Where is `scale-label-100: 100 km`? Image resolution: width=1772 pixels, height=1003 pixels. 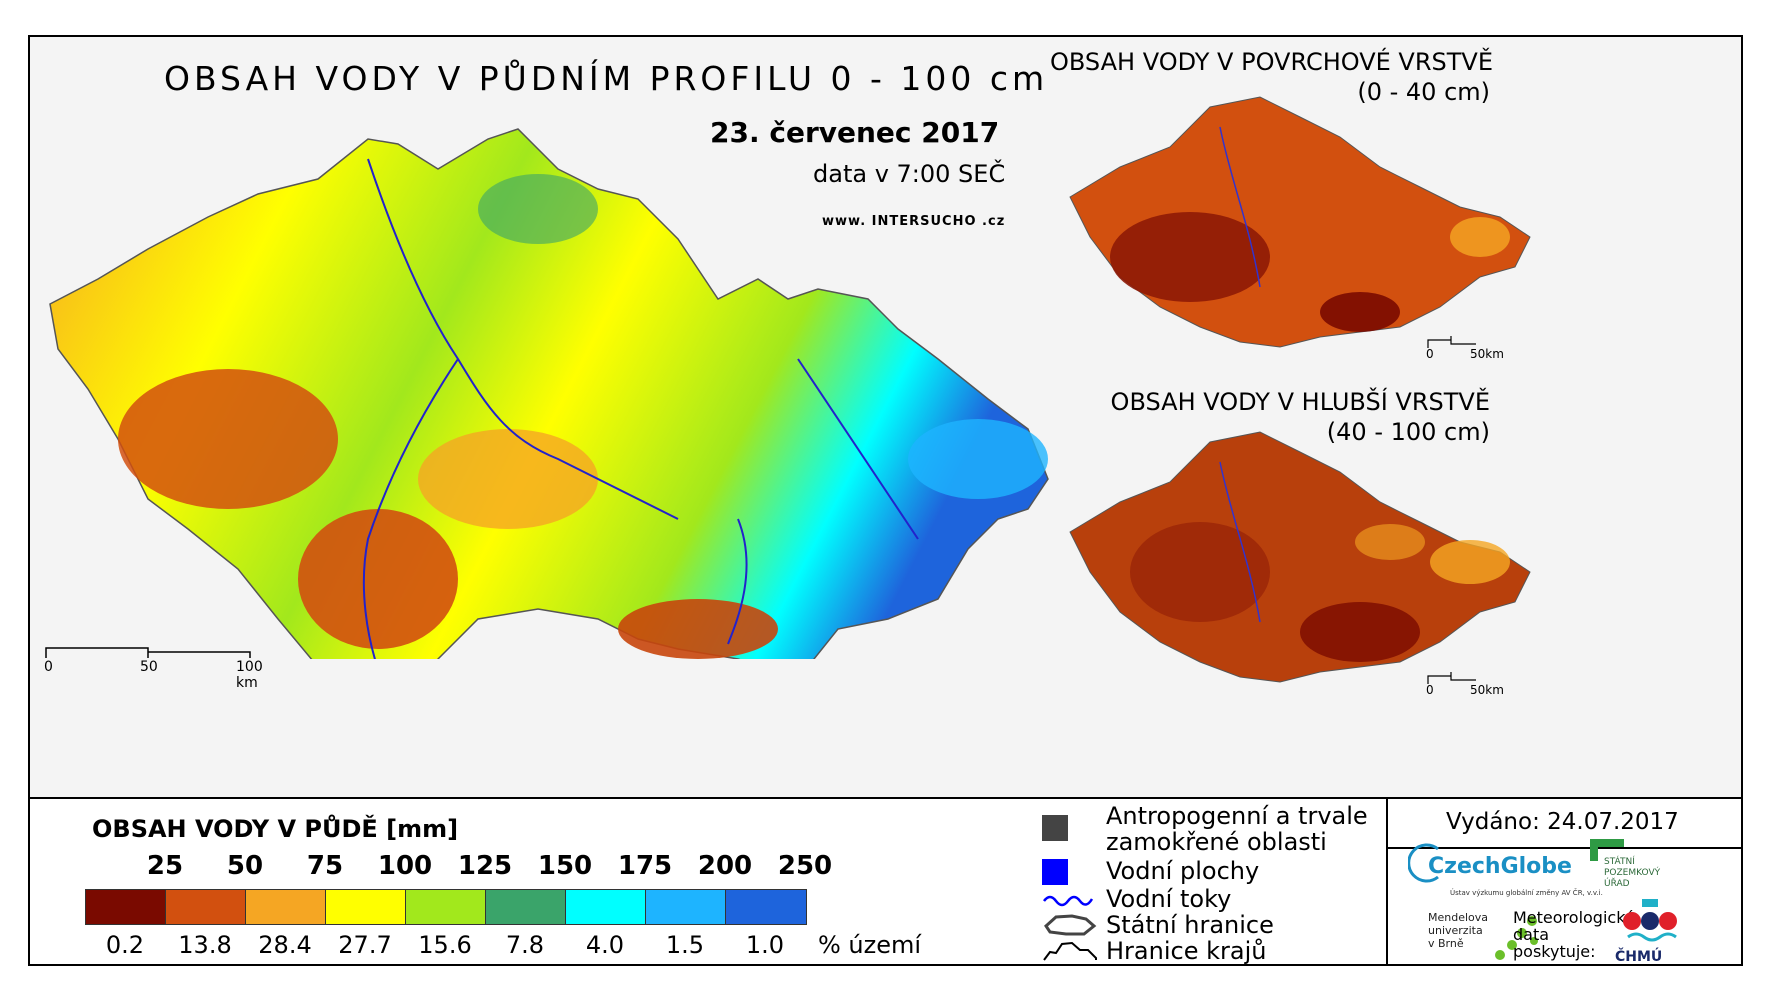
scale-label-100: 100 km is located at coordinates (249, 675).